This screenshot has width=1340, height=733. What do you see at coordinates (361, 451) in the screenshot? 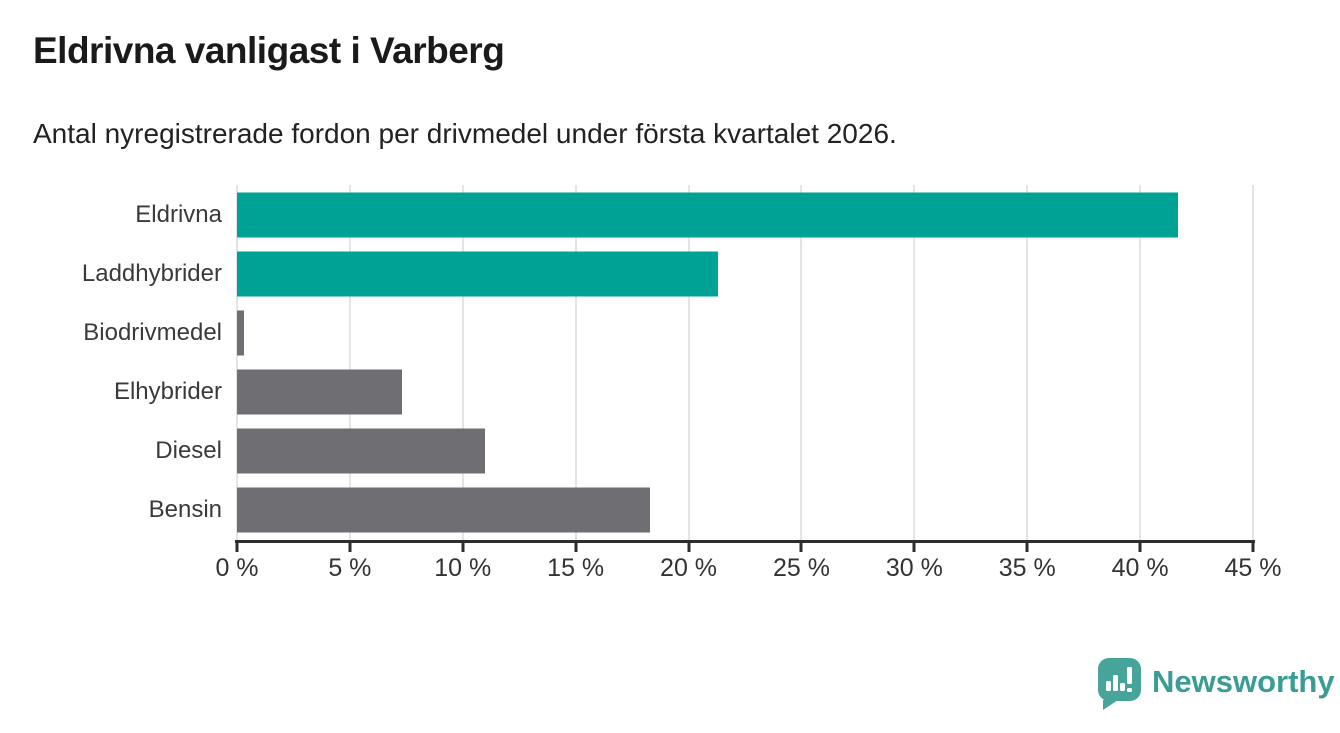
I see `bar-diesel` at bounding box center [361, 451].